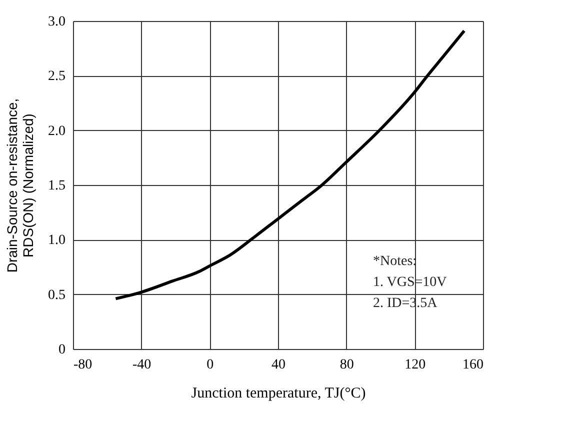 Image resolution: width=563 pixels, height=428 pixels. I want to click on y-tick-label: 2.0, so click(57, 131).